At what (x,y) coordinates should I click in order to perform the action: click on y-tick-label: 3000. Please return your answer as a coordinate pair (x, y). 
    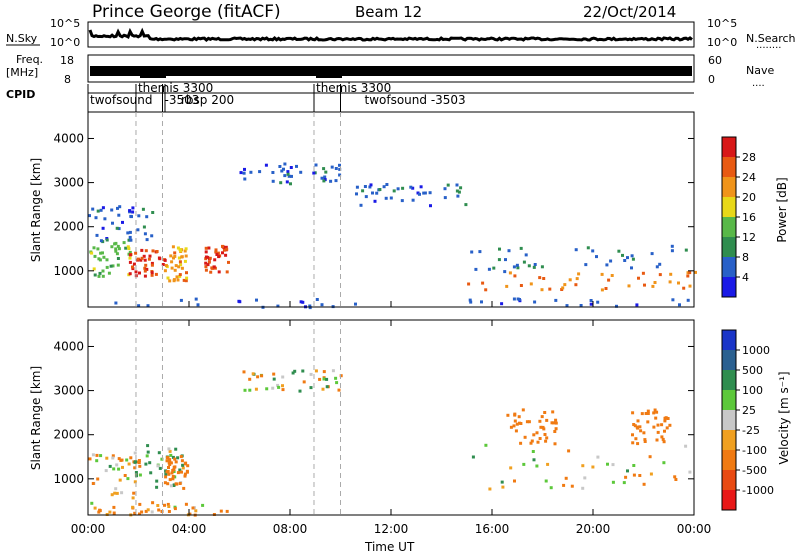
    Looking at the image, I should click on (68, 391).